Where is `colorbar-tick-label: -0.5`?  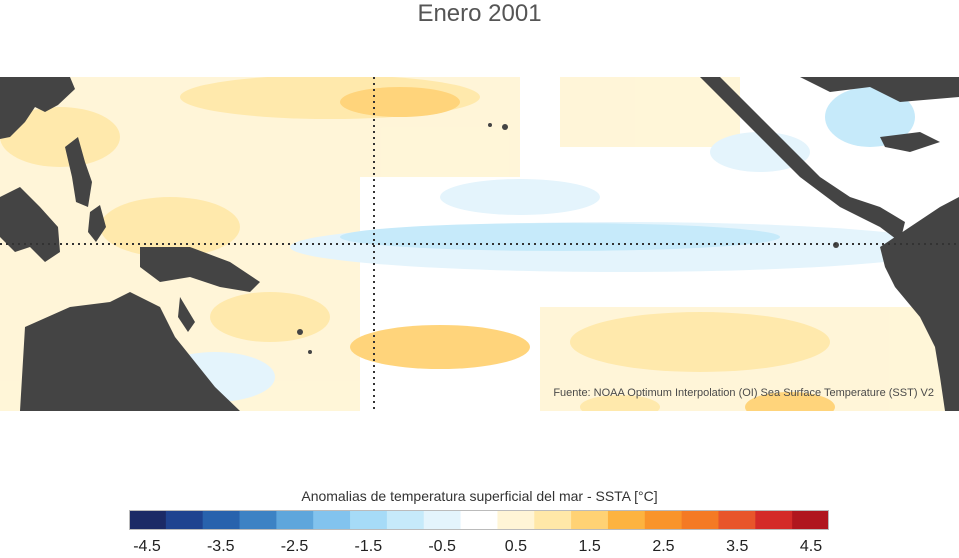 colorbar-tick-label: -0.5 is located at coordinates (442, 546).